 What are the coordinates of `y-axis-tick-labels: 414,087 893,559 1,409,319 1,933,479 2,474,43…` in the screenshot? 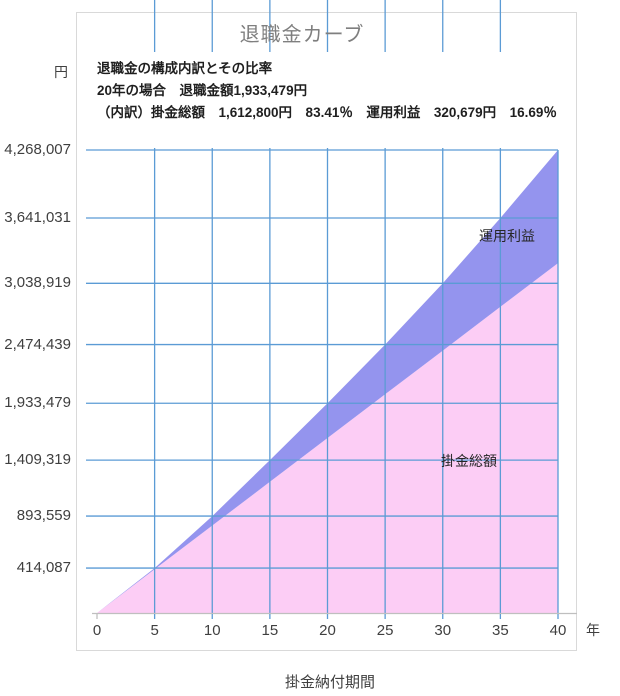 It's located at (35, 348).